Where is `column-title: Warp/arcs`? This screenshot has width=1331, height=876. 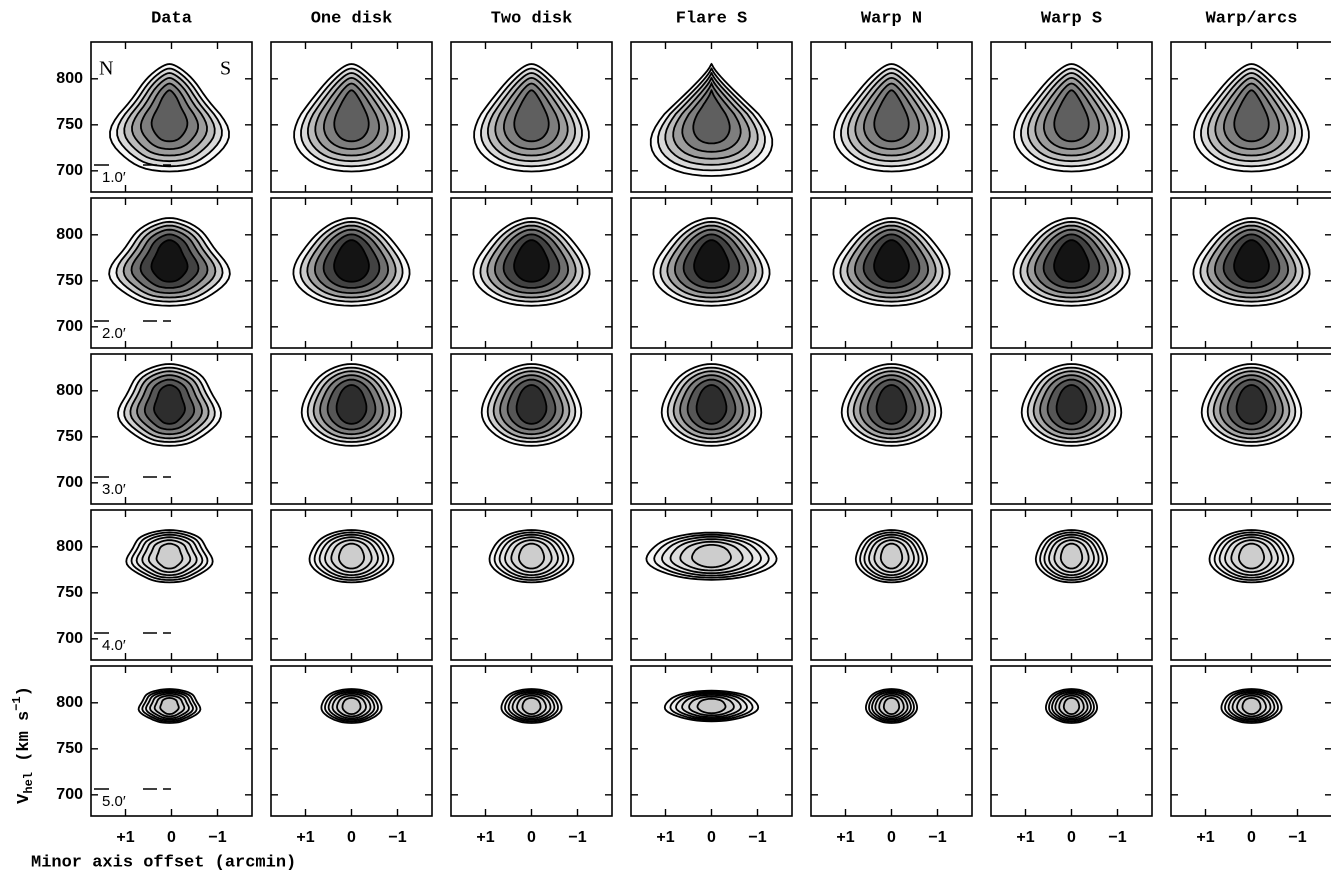 column-title: Warp/arcs is located at coordinates (1252, 18).